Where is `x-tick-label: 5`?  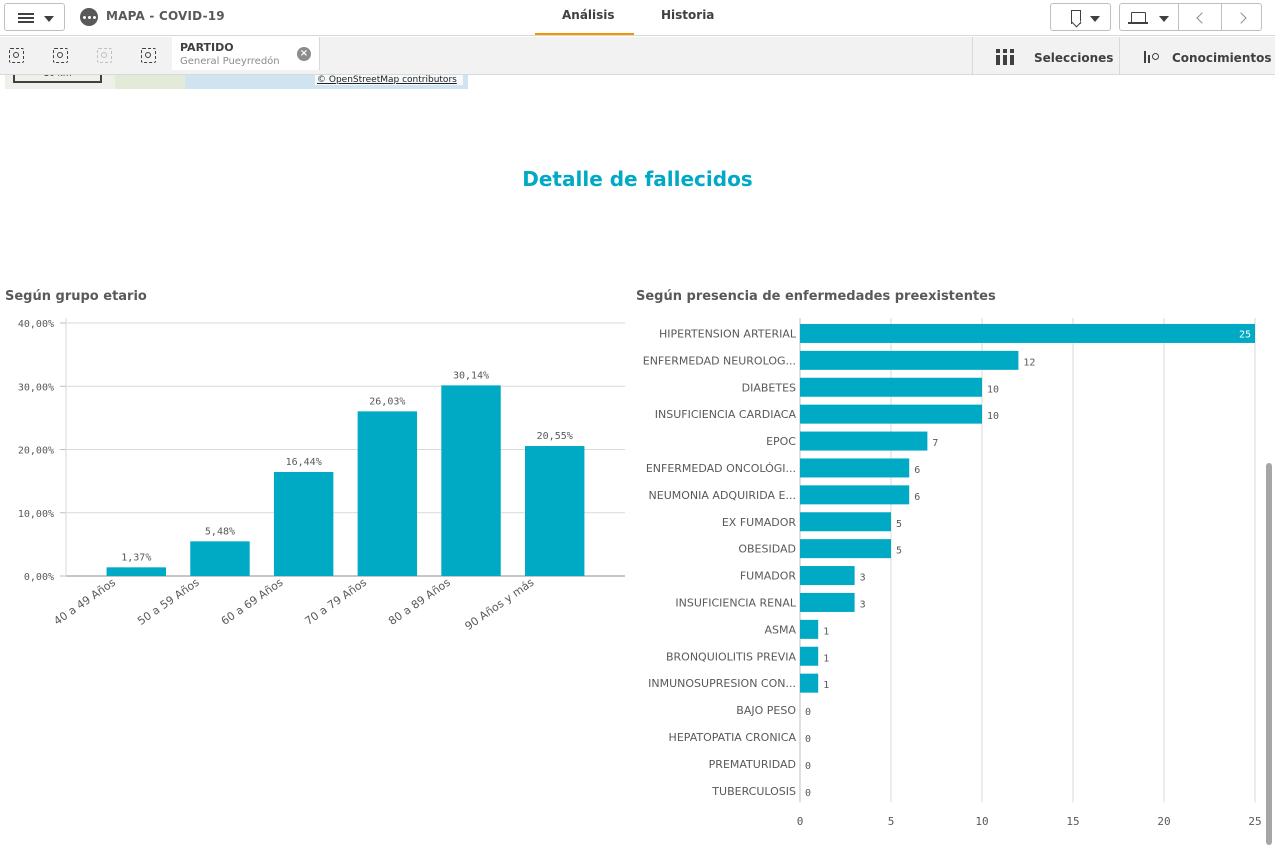 x-tick-label: 5 is located at coordinates (891, 821).